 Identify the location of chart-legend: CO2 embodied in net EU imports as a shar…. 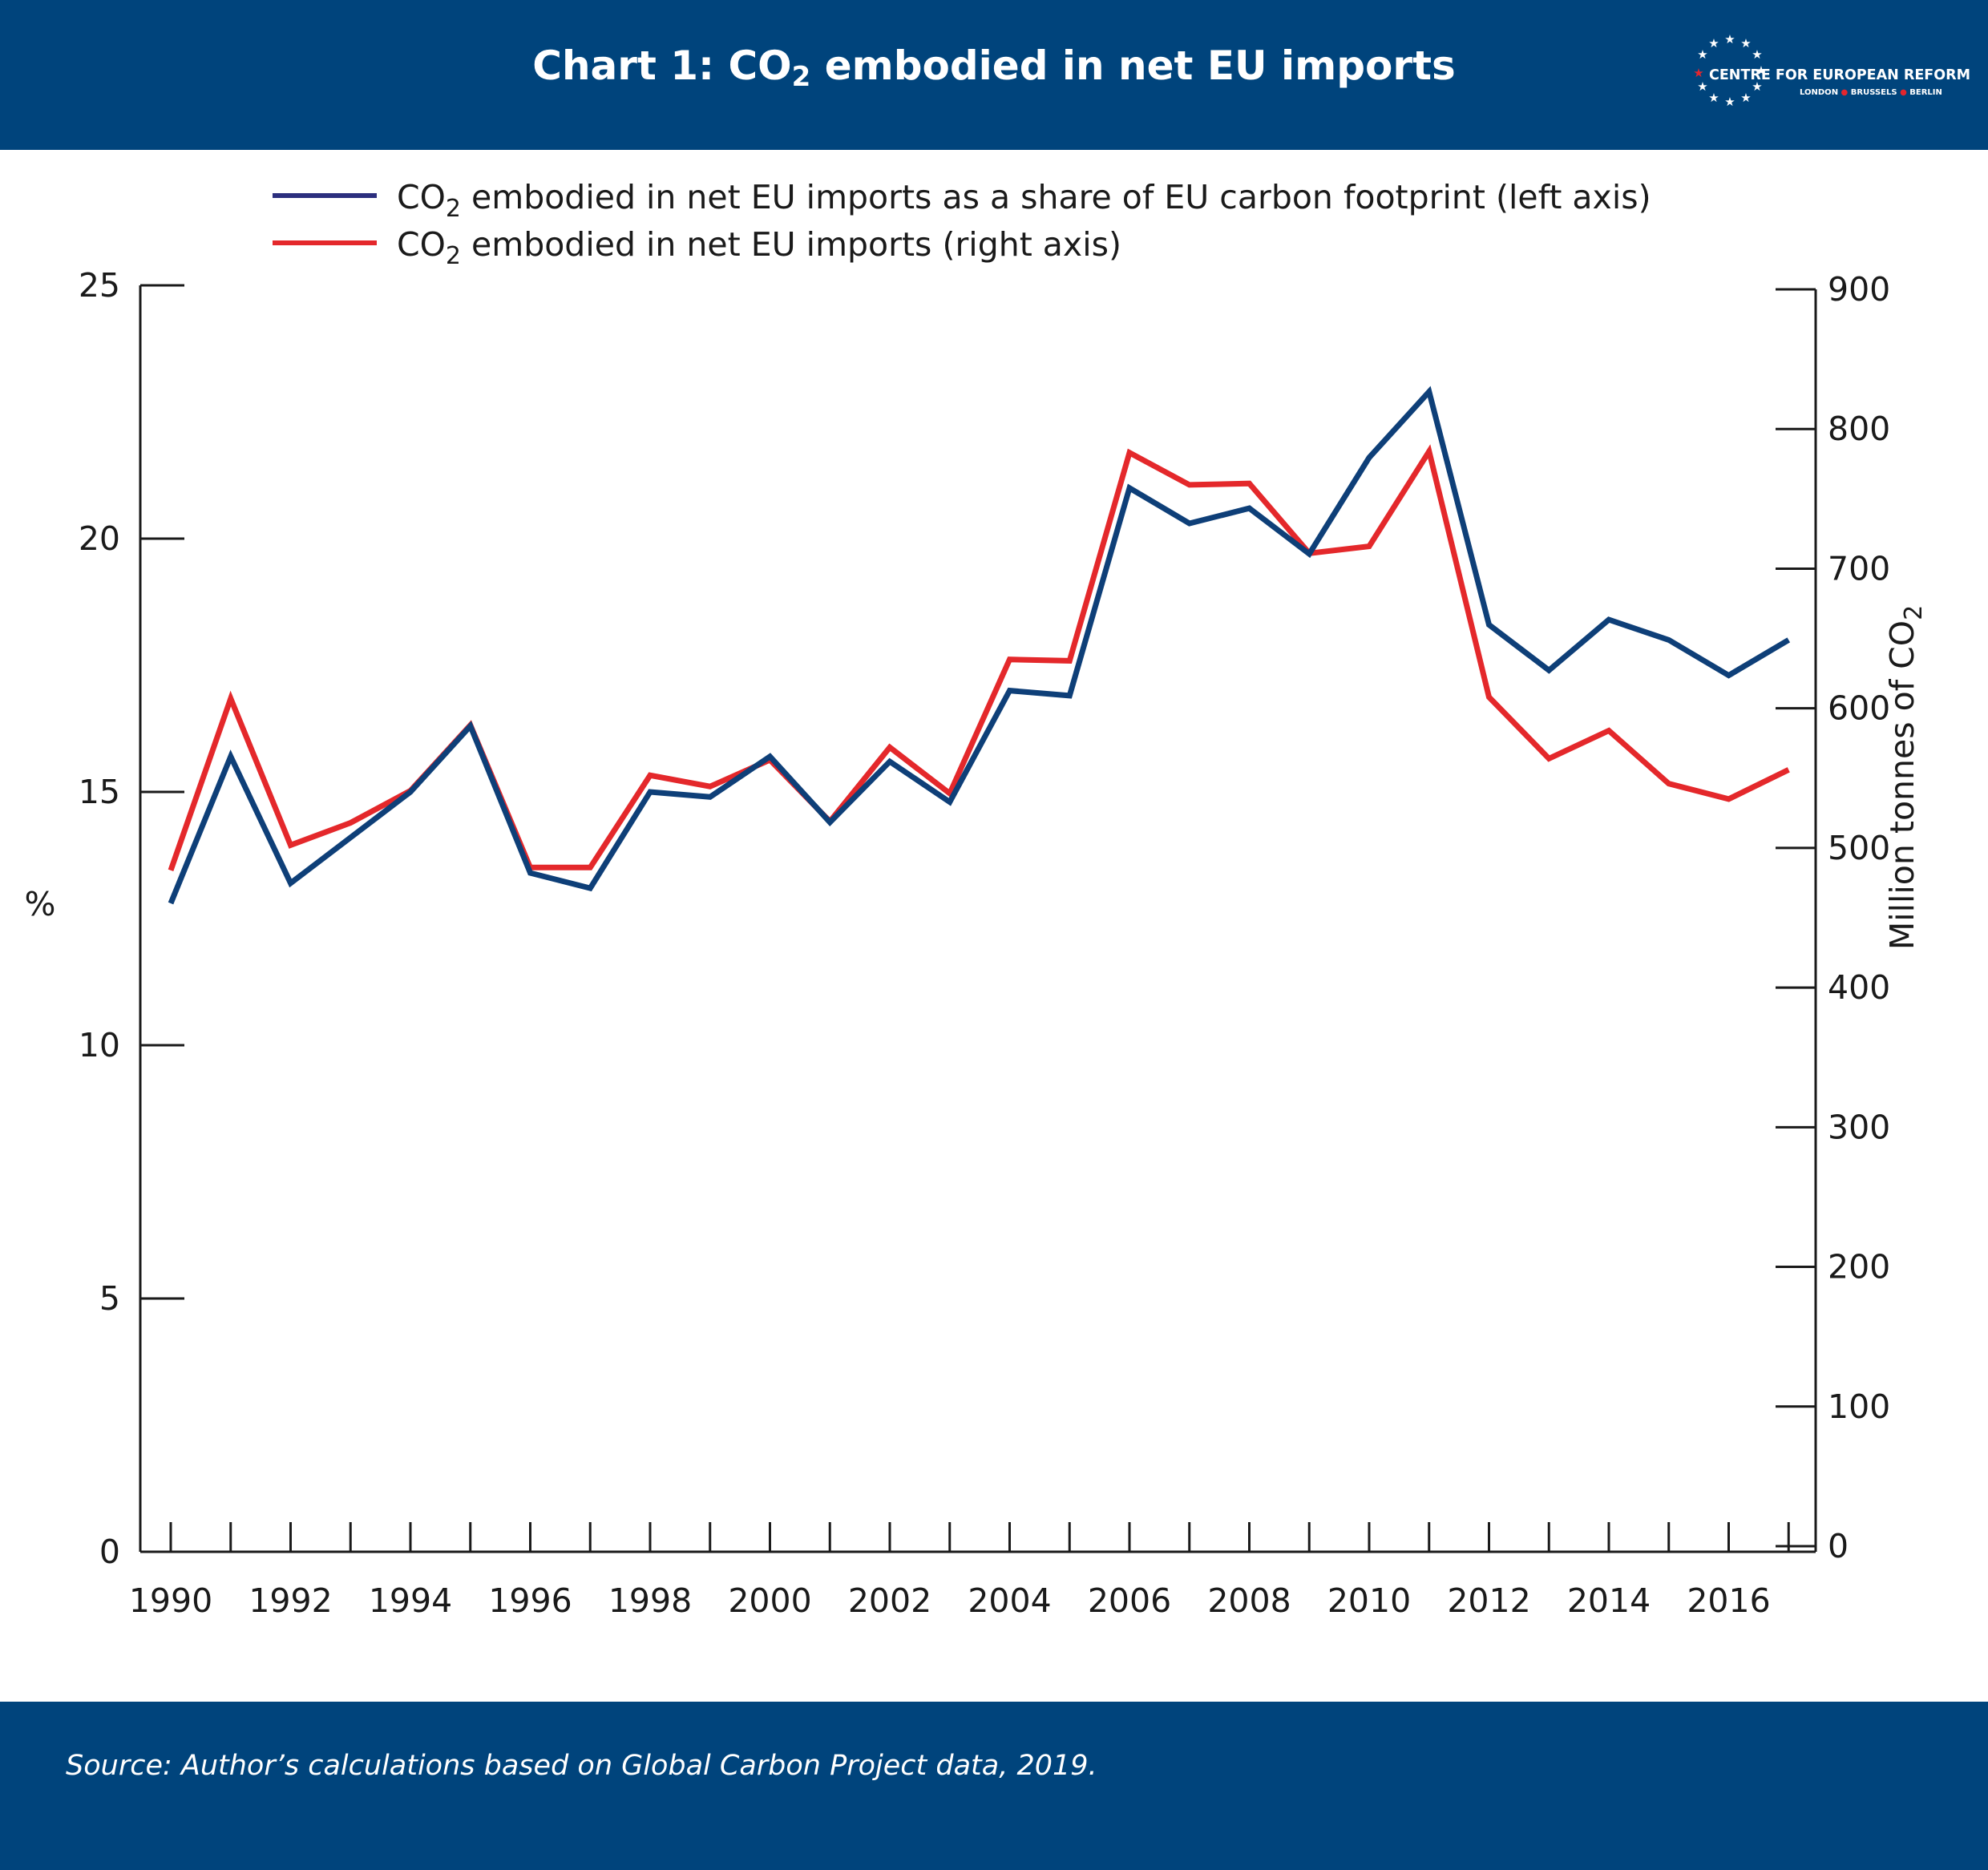
(962, 224).